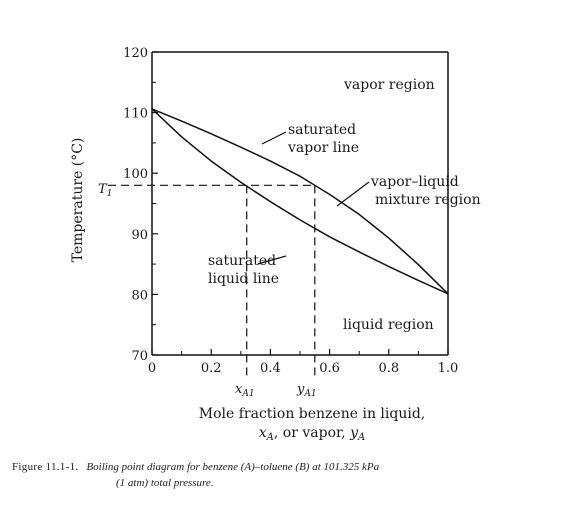 The height and width of the screenshot is (511, 586). What do you see at coordinates (152, 368) in the screenshot?
I see `x-tick-label-0: 0` at bounding box center [152, 368].